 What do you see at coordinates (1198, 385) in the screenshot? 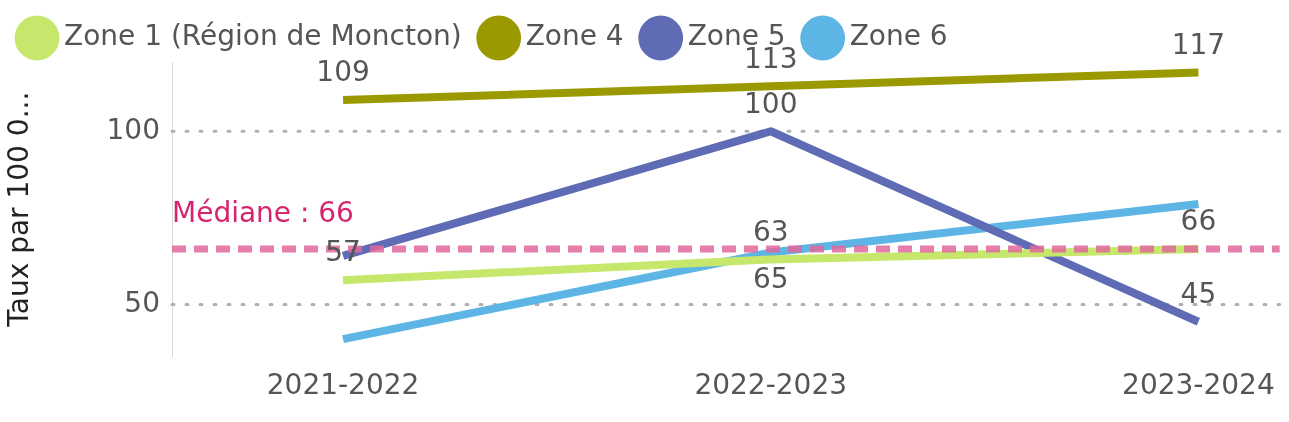
I see `x-tick-label: 2023-2024` at bounding box center [1198, 385].